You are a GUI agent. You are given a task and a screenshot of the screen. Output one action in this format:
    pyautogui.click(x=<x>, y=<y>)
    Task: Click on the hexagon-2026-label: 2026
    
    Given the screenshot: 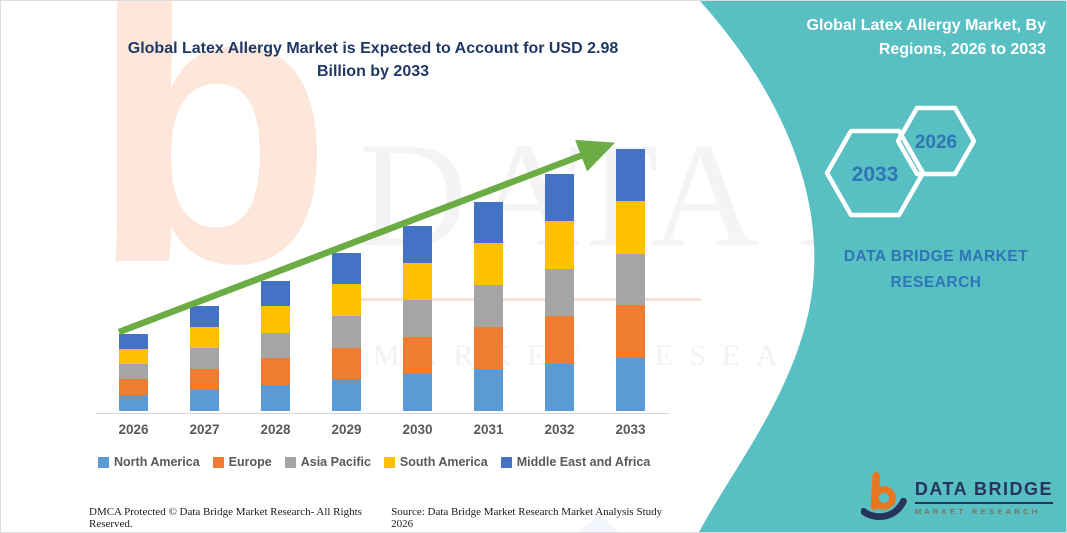 What is the action you would take?
    pyautogui.click(x=936, y=142)
    